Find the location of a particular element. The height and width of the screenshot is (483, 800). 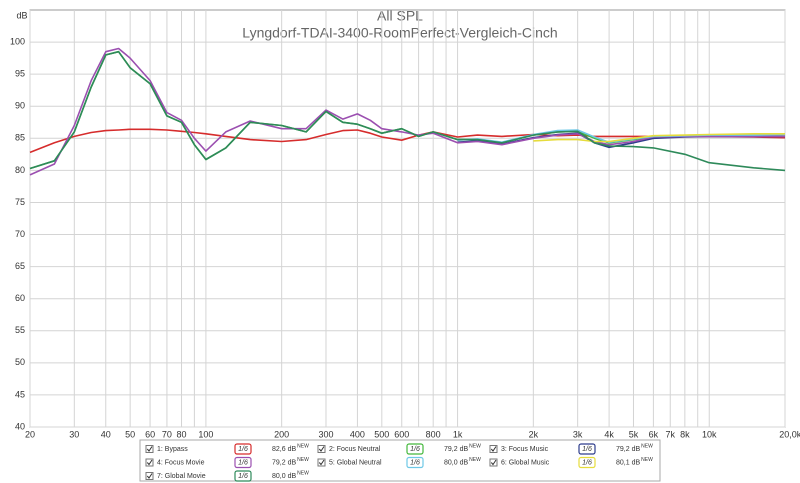

x-tick-label: 100 is located at coordinates (205, 434).